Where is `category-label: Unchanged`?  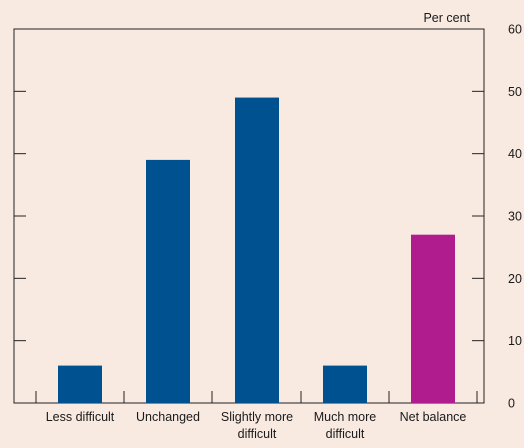
category-label: Unchanged is located at coordinates (168, 417).